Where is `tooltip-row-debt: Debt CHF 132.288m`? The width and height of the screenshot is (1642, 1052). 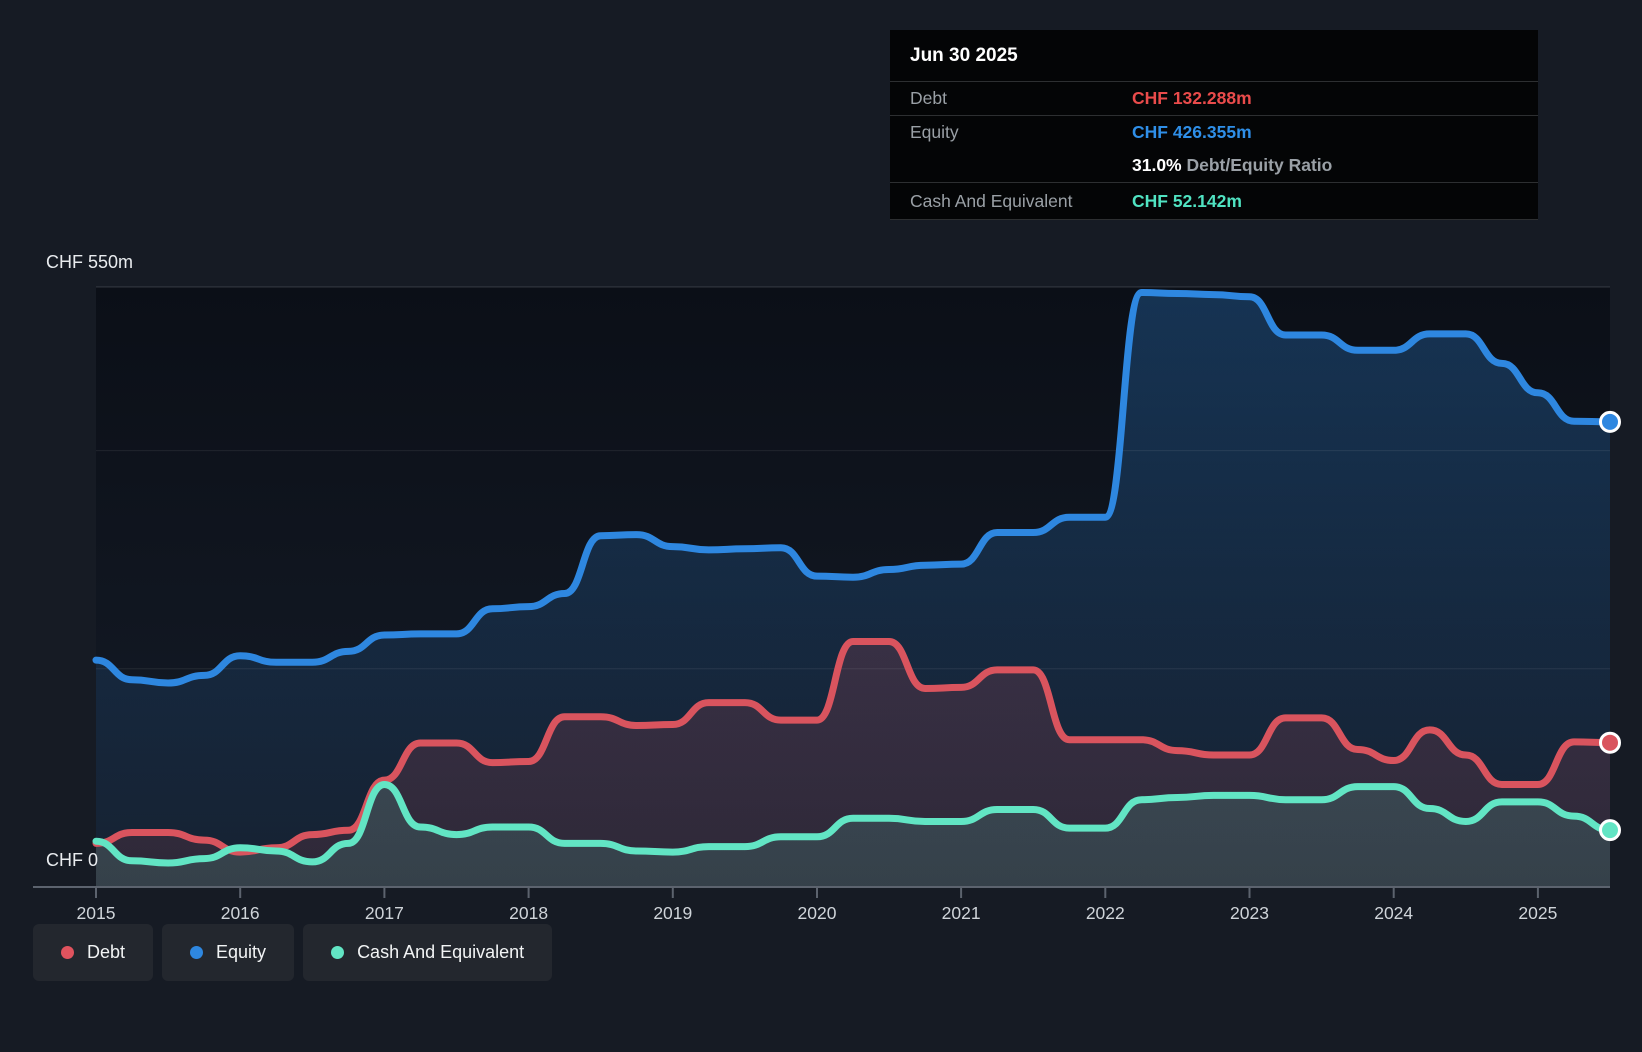 tooltip-row-debt: Debt CHF 132.288m is located at coordinates (1214, 98).